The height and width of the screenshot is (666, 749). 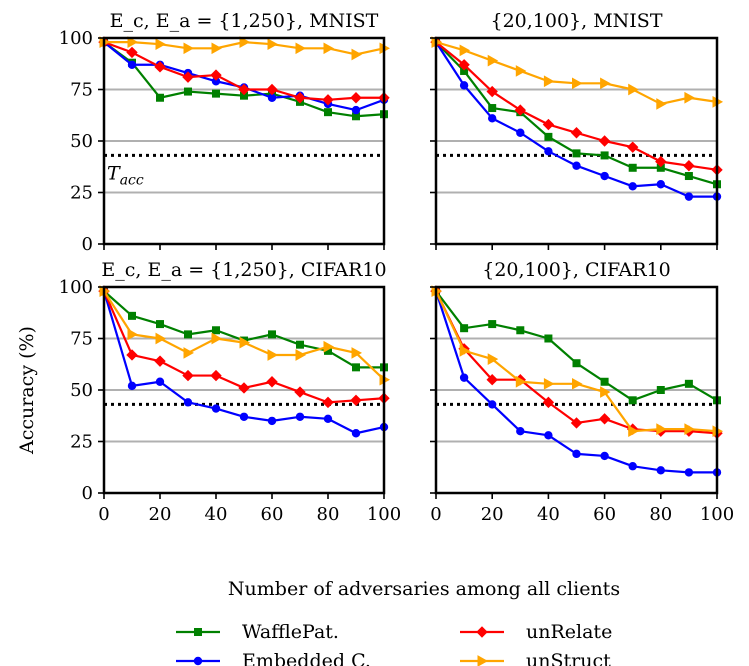 I want to click on x-tick-label: 20, so click(x=160, y=514).